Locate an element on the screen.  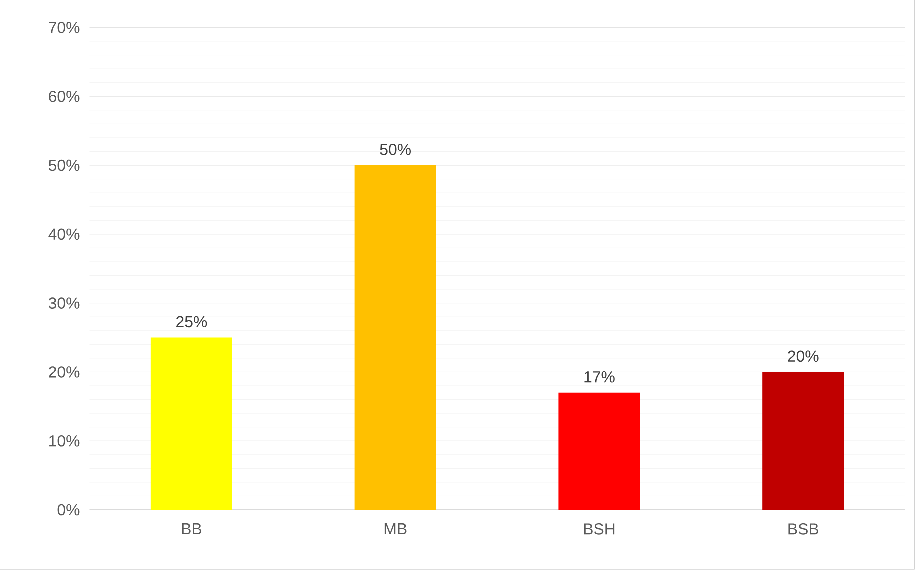
y-tick-label: 70% is located at coordinates (64, 28).